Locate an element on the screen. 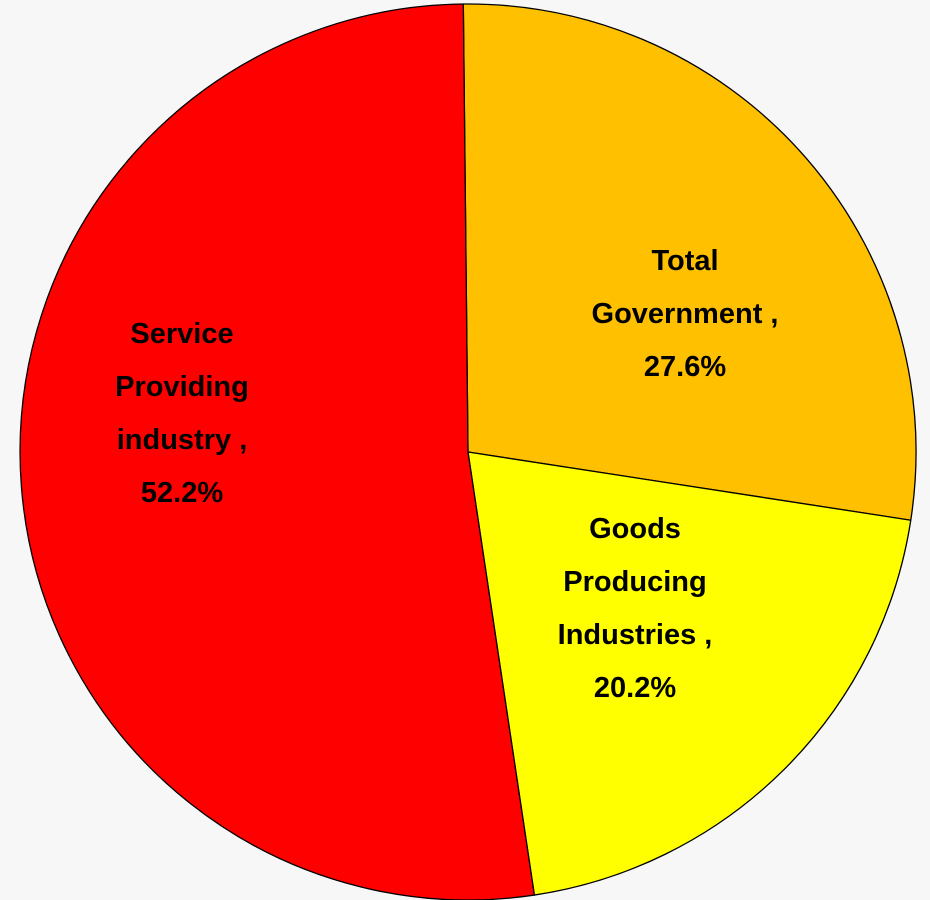 The width and height of the screenshot is (930, 900). data-label-goods-producing-industries: Goods Producing Industries , 20.2% is located at coordinates (635, 608).